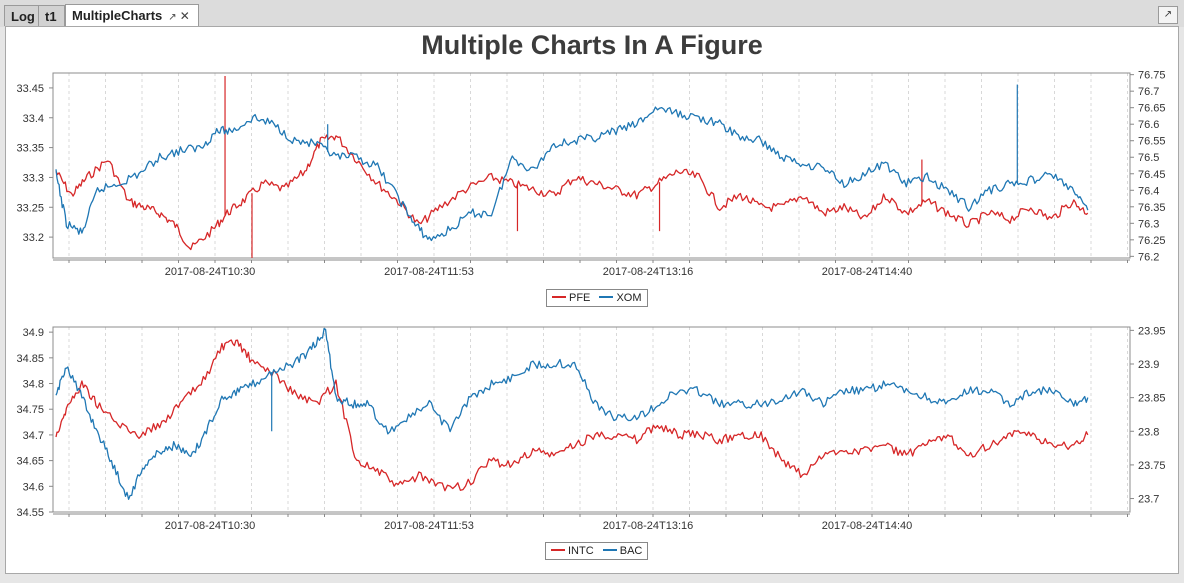 Image resolution: width=1184 pixels, height=583 pixels. I want to click on legend-entry-pfe: PFE, so click(571, 298).